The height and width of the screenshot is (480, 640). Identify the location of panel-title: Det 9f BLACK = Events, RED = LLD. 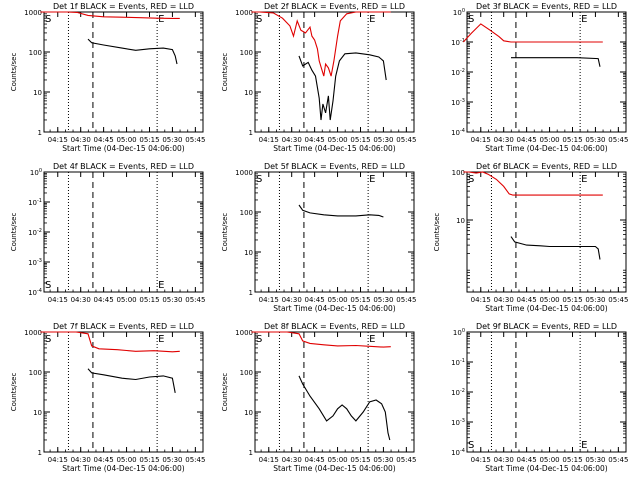
(546, 326).